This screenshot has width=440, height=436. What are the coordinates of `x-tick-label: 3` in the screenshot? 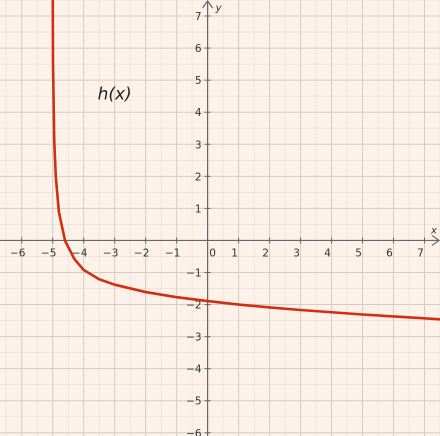 It's located at (296, 253).